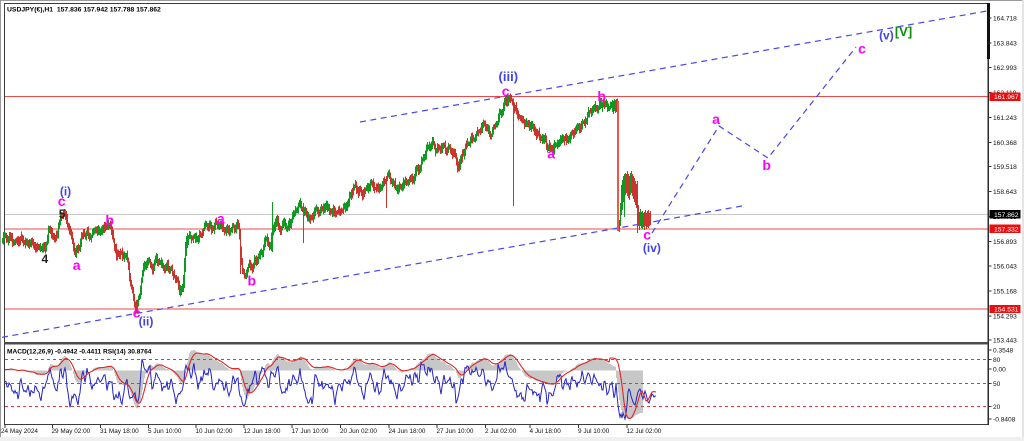  Describe the element at coordinates (1005, 167) in the screenshot. I see `svg-text: 159.518` at that location.